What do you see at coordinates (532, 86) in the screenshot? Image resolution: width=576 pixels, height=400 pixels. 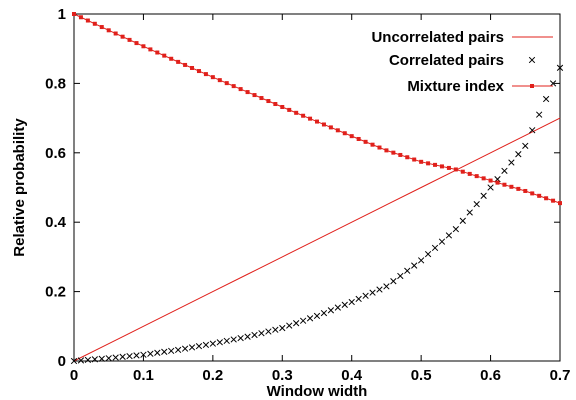 I see `legend-marker-square` at bounding box center [532, 86].